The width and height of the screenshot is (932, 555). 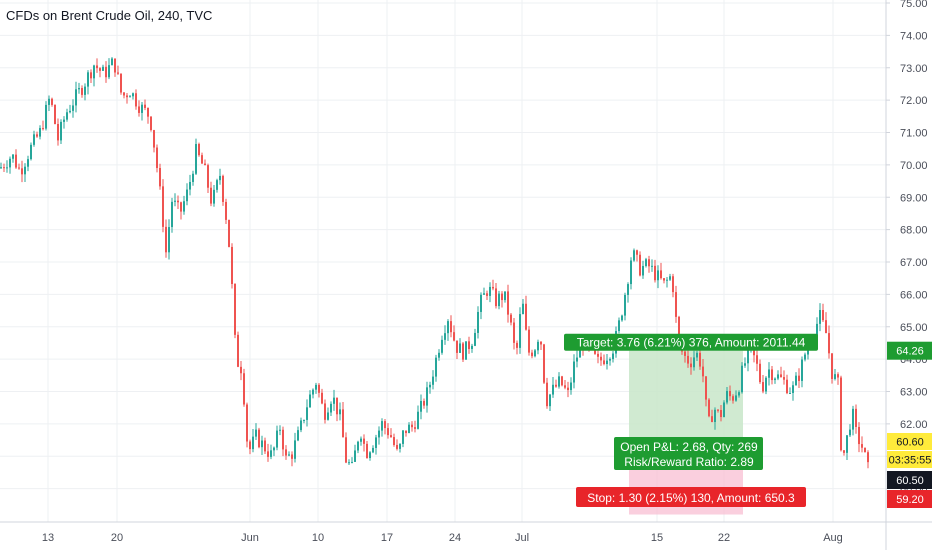 I want to click on x-tick-label: 24, so click(x=455, y=538).